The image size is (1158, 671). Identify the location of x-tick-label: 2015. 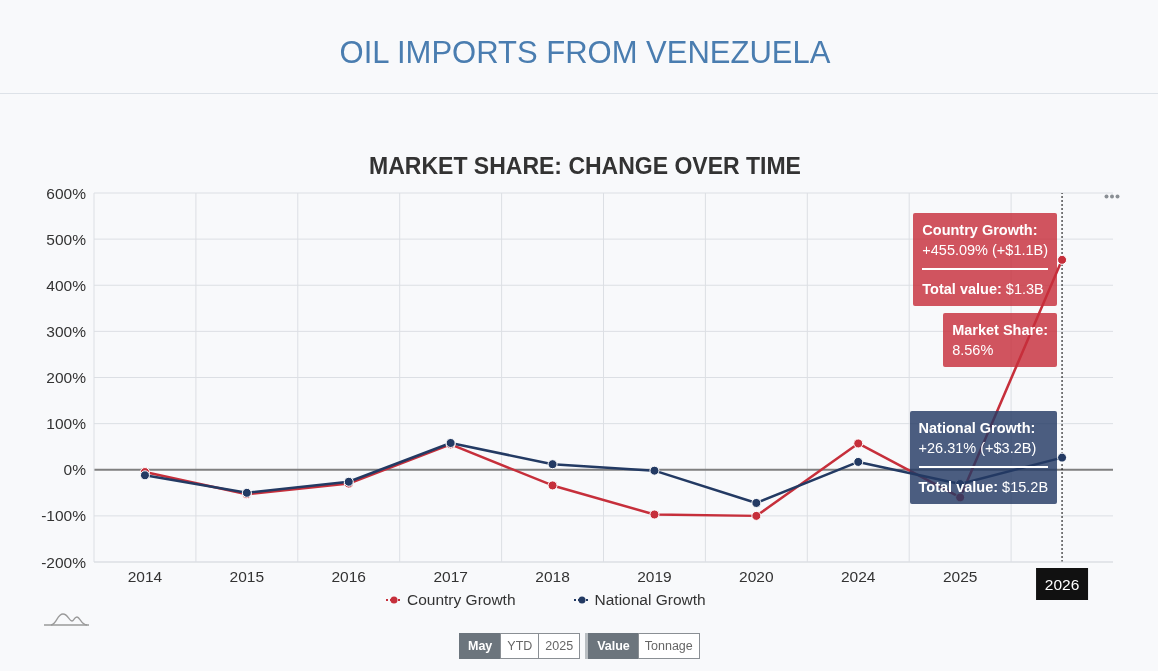
(247, 576).